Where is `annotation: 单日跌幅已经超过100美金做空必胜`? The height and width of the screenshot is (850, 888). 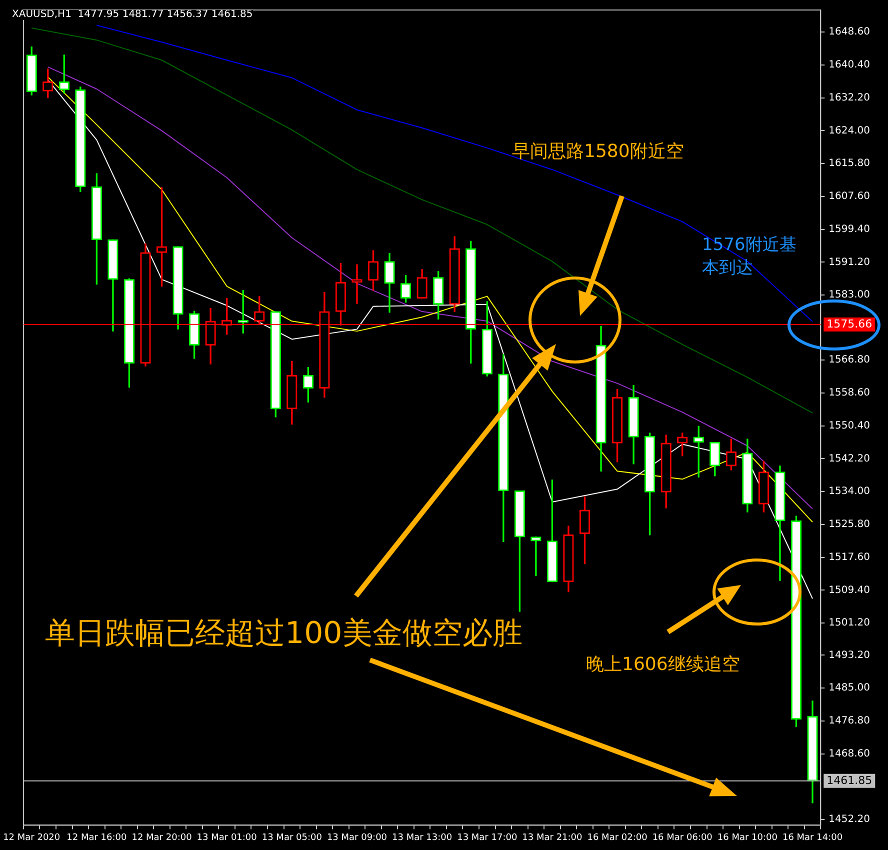
annotation: 单日跌幅已经超过100美金做空必胜 is located at coordinates (283, 634).